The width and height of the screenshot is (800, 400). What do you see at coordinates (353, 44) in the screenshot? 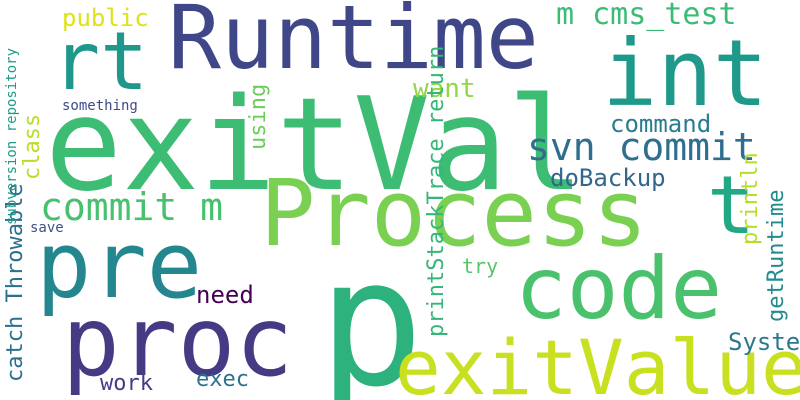
I see `word-runtime: Runtime` at bounding box center [353, 44].